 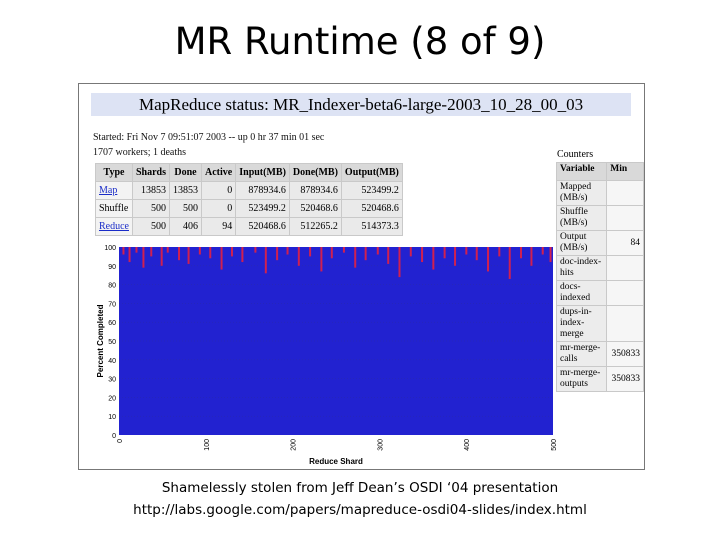 What do you see at coordinates (599, 171) in the screenshot?
I see `counters-header-row: Variable Min` at bounding box center [599, 171].